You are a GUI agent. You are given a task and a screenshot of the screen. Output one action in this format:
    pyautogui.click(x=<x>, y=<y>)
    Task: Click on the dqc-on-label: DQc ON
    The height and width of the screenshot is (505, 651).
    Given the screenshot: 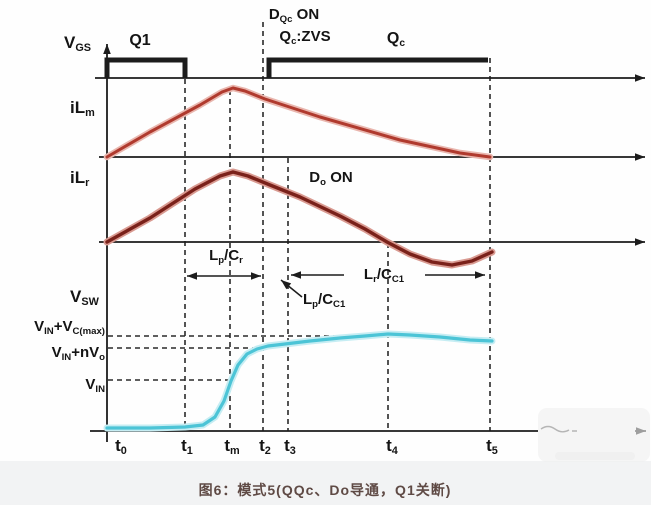 What is the action you would take?
    pyautogui.click(x=294, y=15)
    